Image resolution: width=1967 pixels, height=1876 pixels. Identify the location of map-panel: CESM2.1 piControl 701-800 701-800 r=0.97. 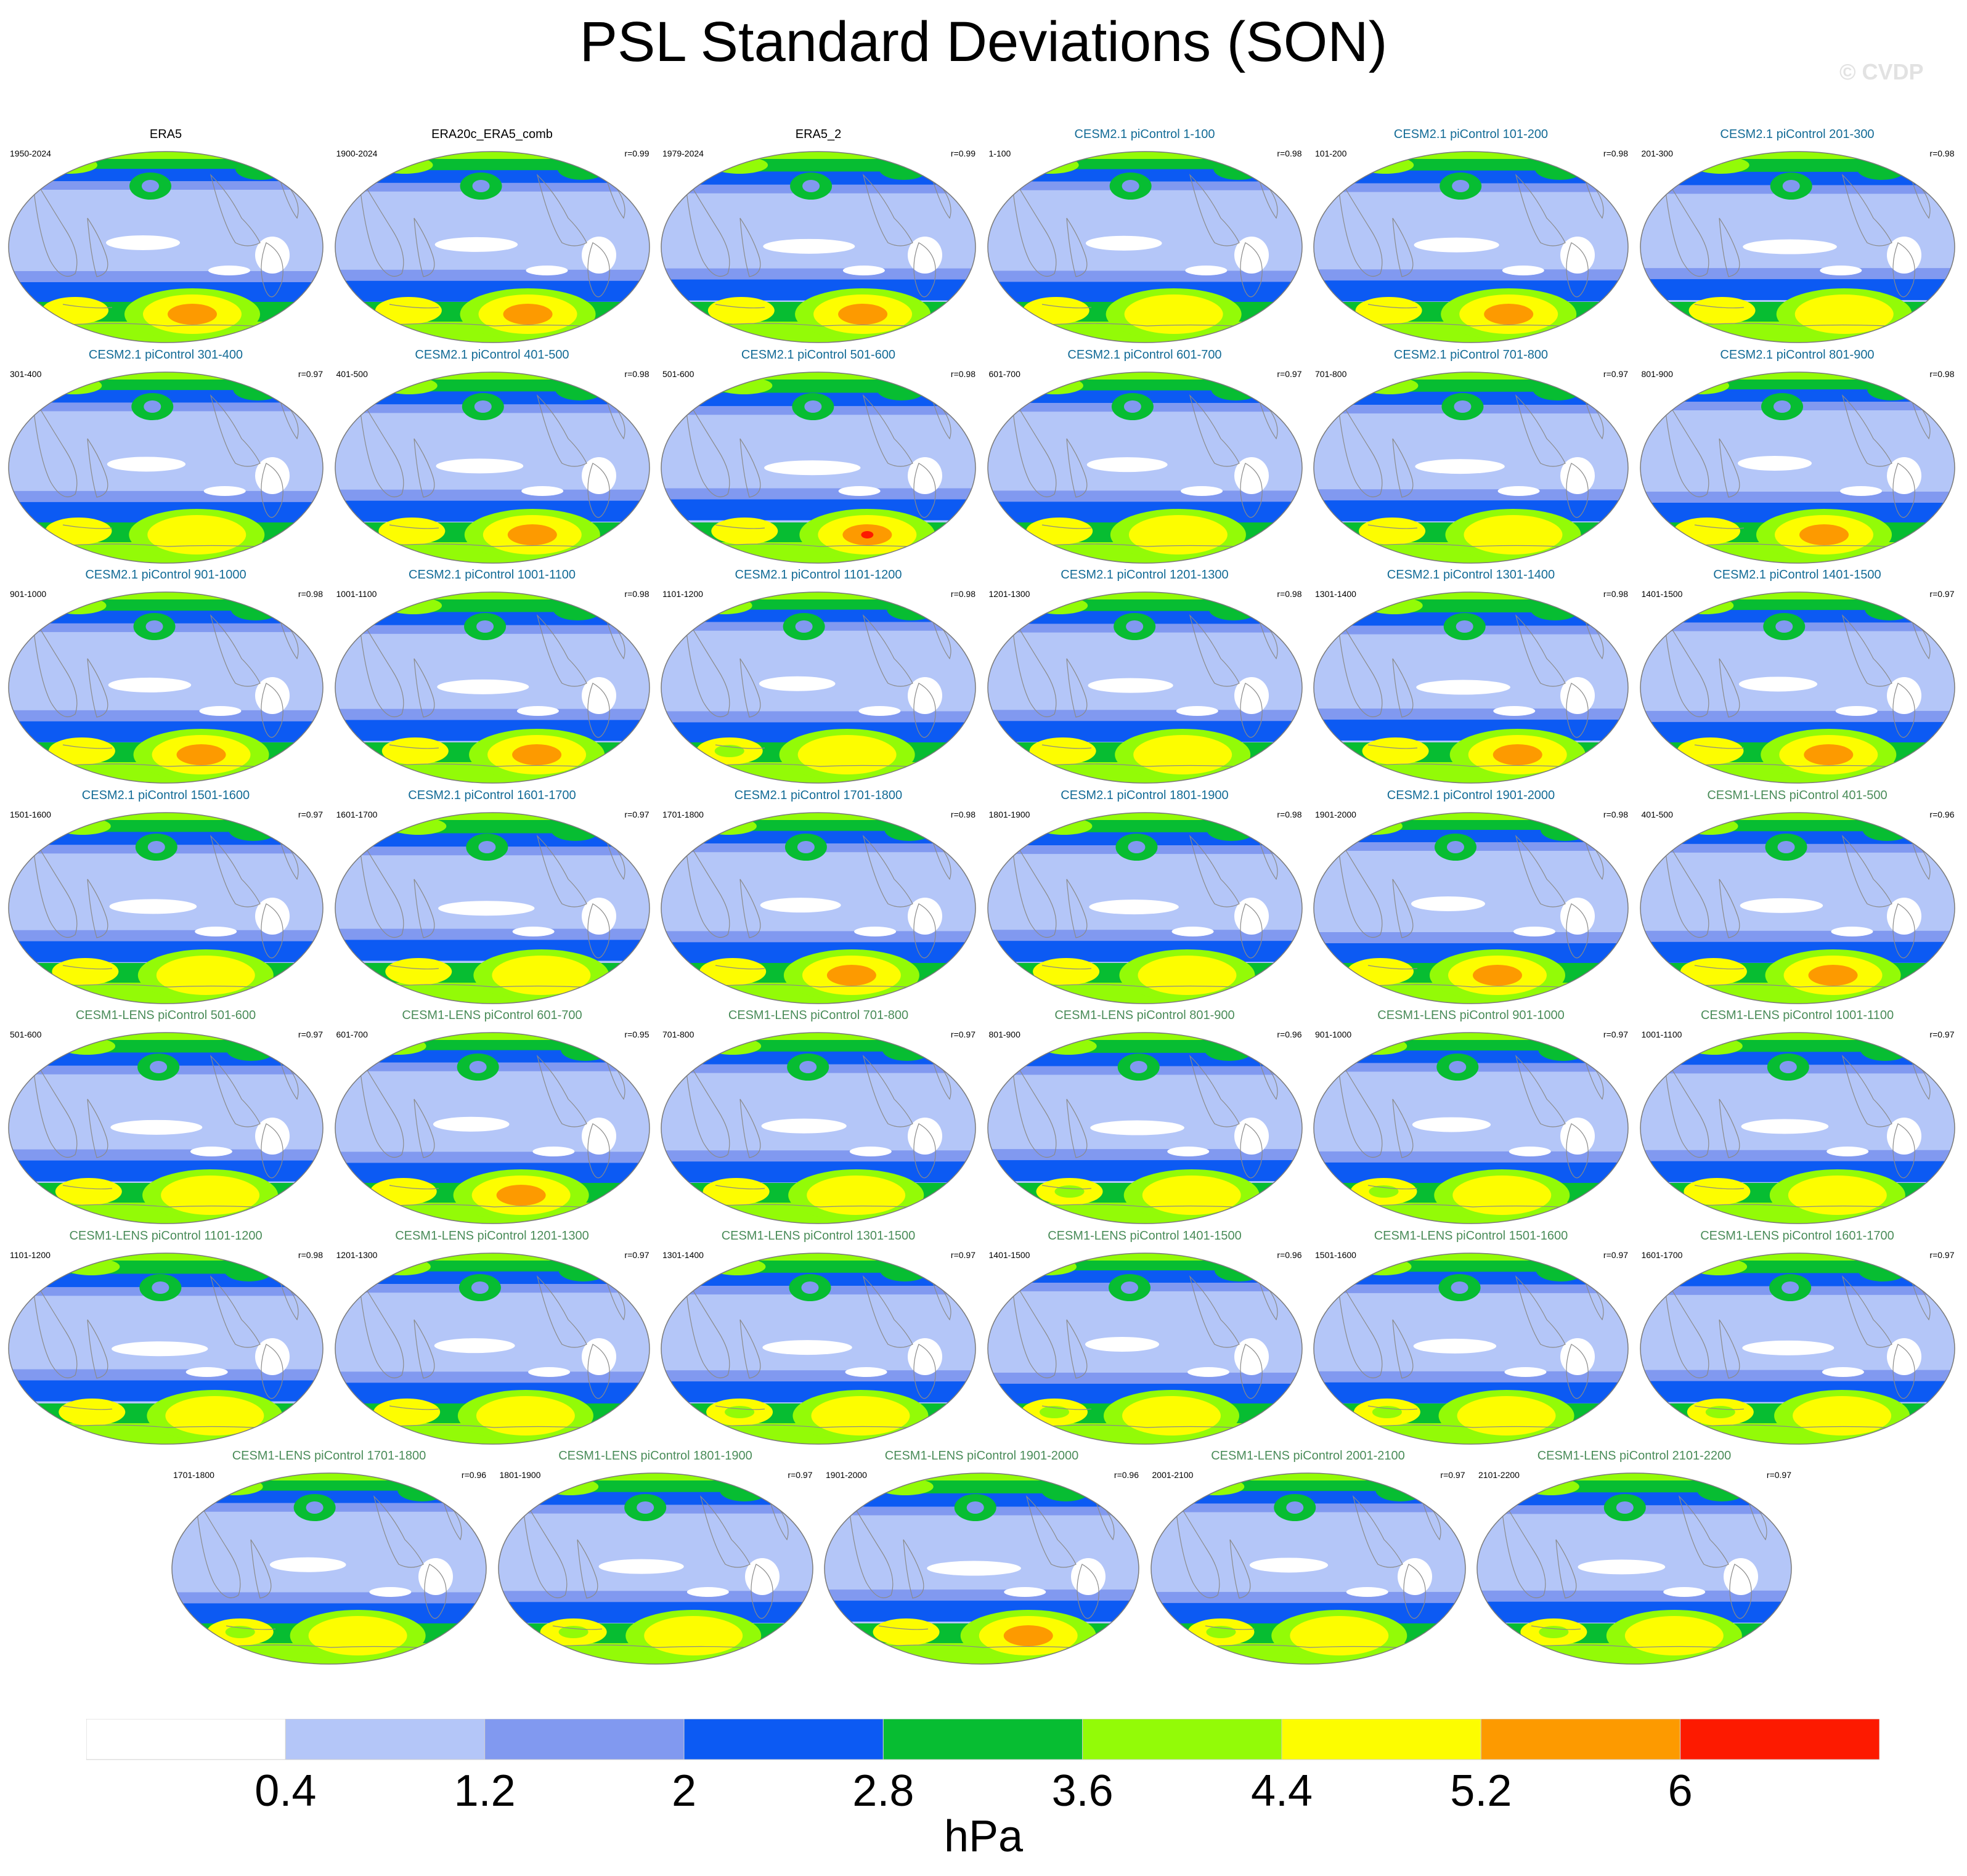
(1471, 451).